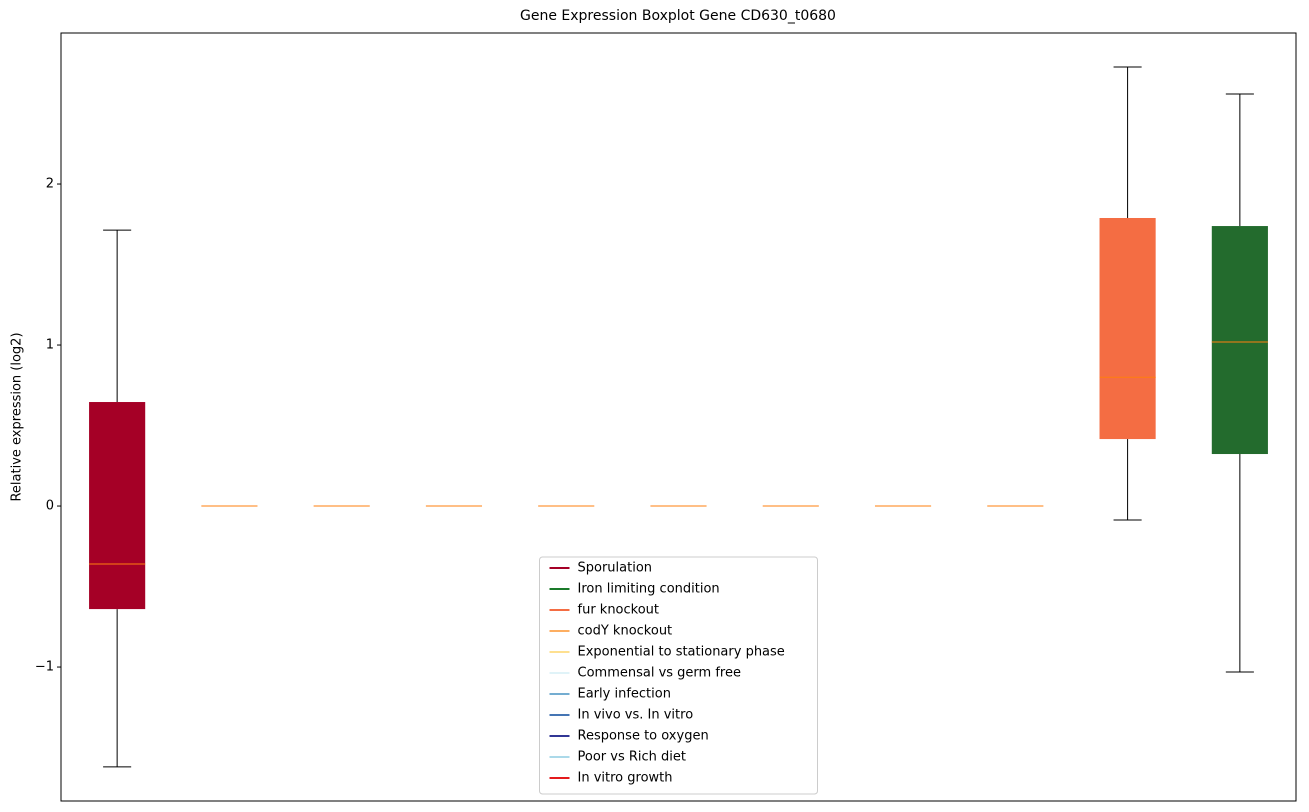  I want to click on legend-label: Early infection, so click(624, 694).